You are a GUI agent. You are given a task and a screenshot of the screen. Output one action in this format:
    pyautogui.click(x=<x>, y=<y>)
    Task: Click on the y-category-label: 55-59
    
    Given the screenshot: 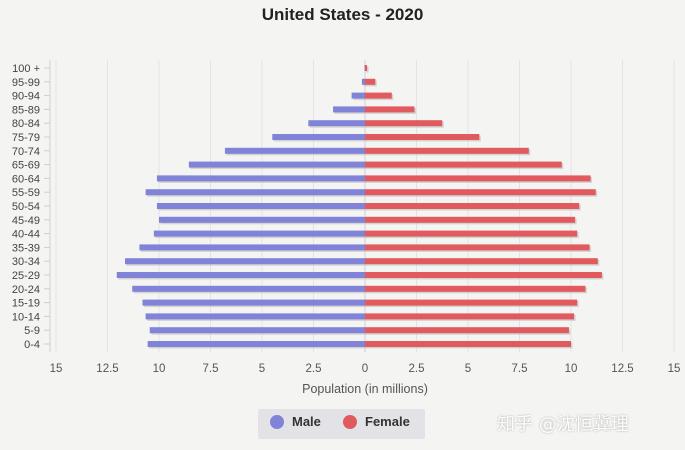 What is the action you would take?
    pyautogui.click(x=26, y=193)
    